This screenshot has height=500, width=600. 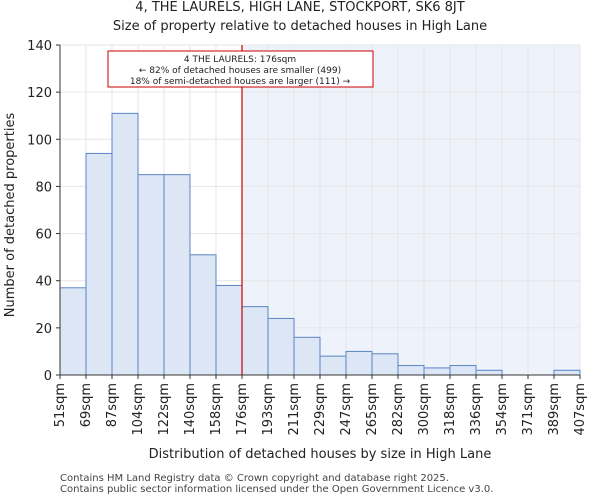 What do you see at coordinates (177, 275) in the screenshot?
I see `bar-122sqm` at bounding box center [177, 275].